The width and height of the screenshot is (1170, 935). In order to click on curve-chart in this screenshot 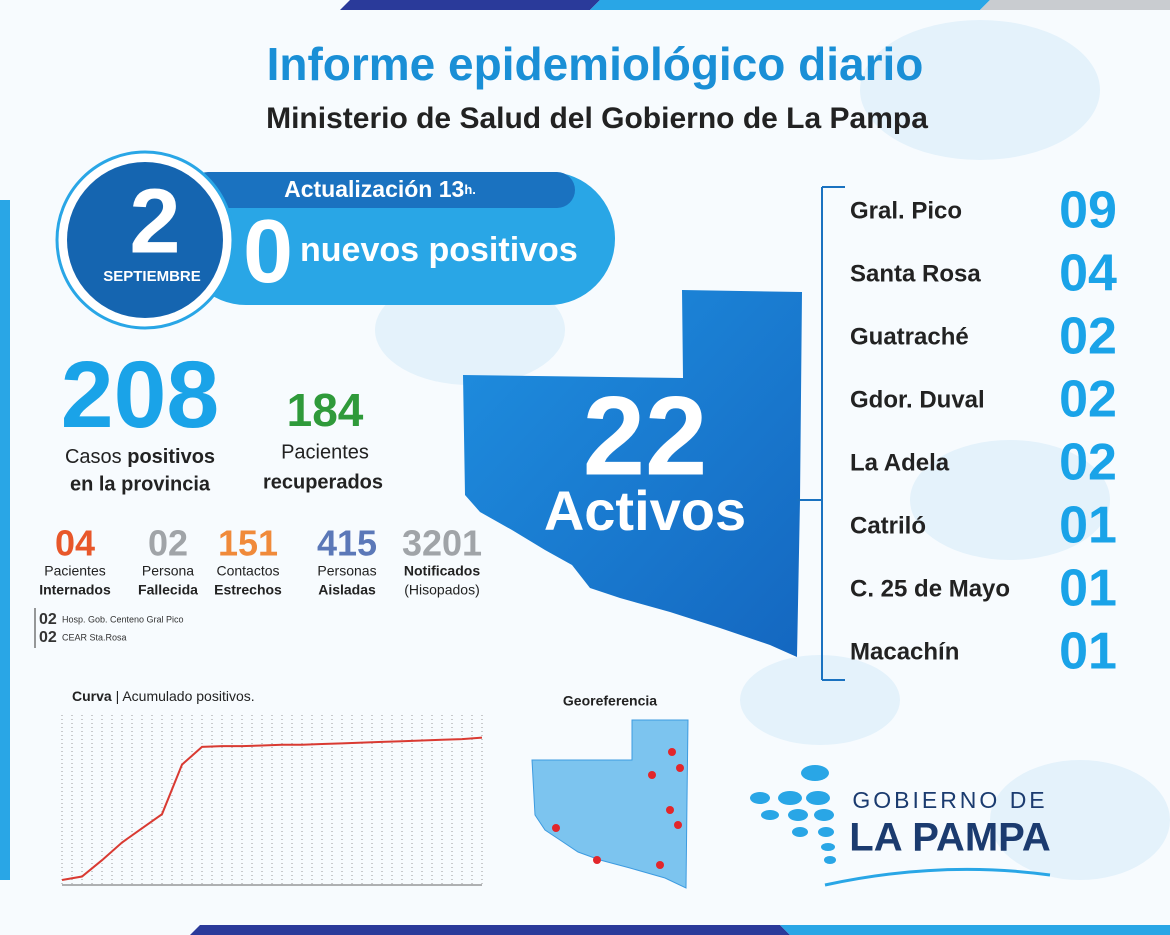, I will do `click(272, 800)`.